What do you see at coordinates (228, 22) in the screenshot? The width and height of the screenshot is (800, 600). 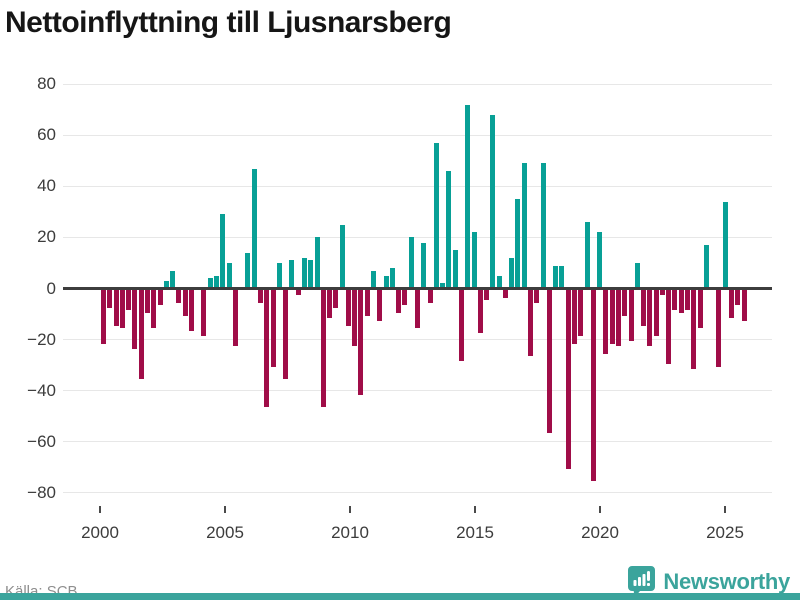 I see `chart-title: Nettoinflyttning till Ljusnarsberg` at bounding box center [228, 22].